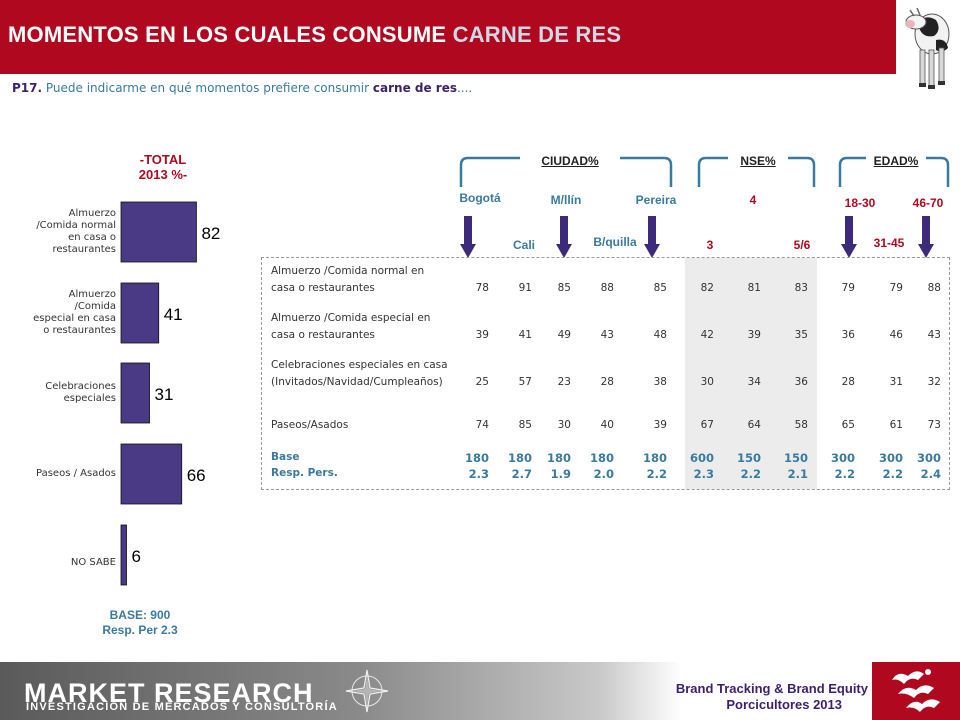  I want to click on total-label: -TOTAL 2013 %-, so click(163, 167).